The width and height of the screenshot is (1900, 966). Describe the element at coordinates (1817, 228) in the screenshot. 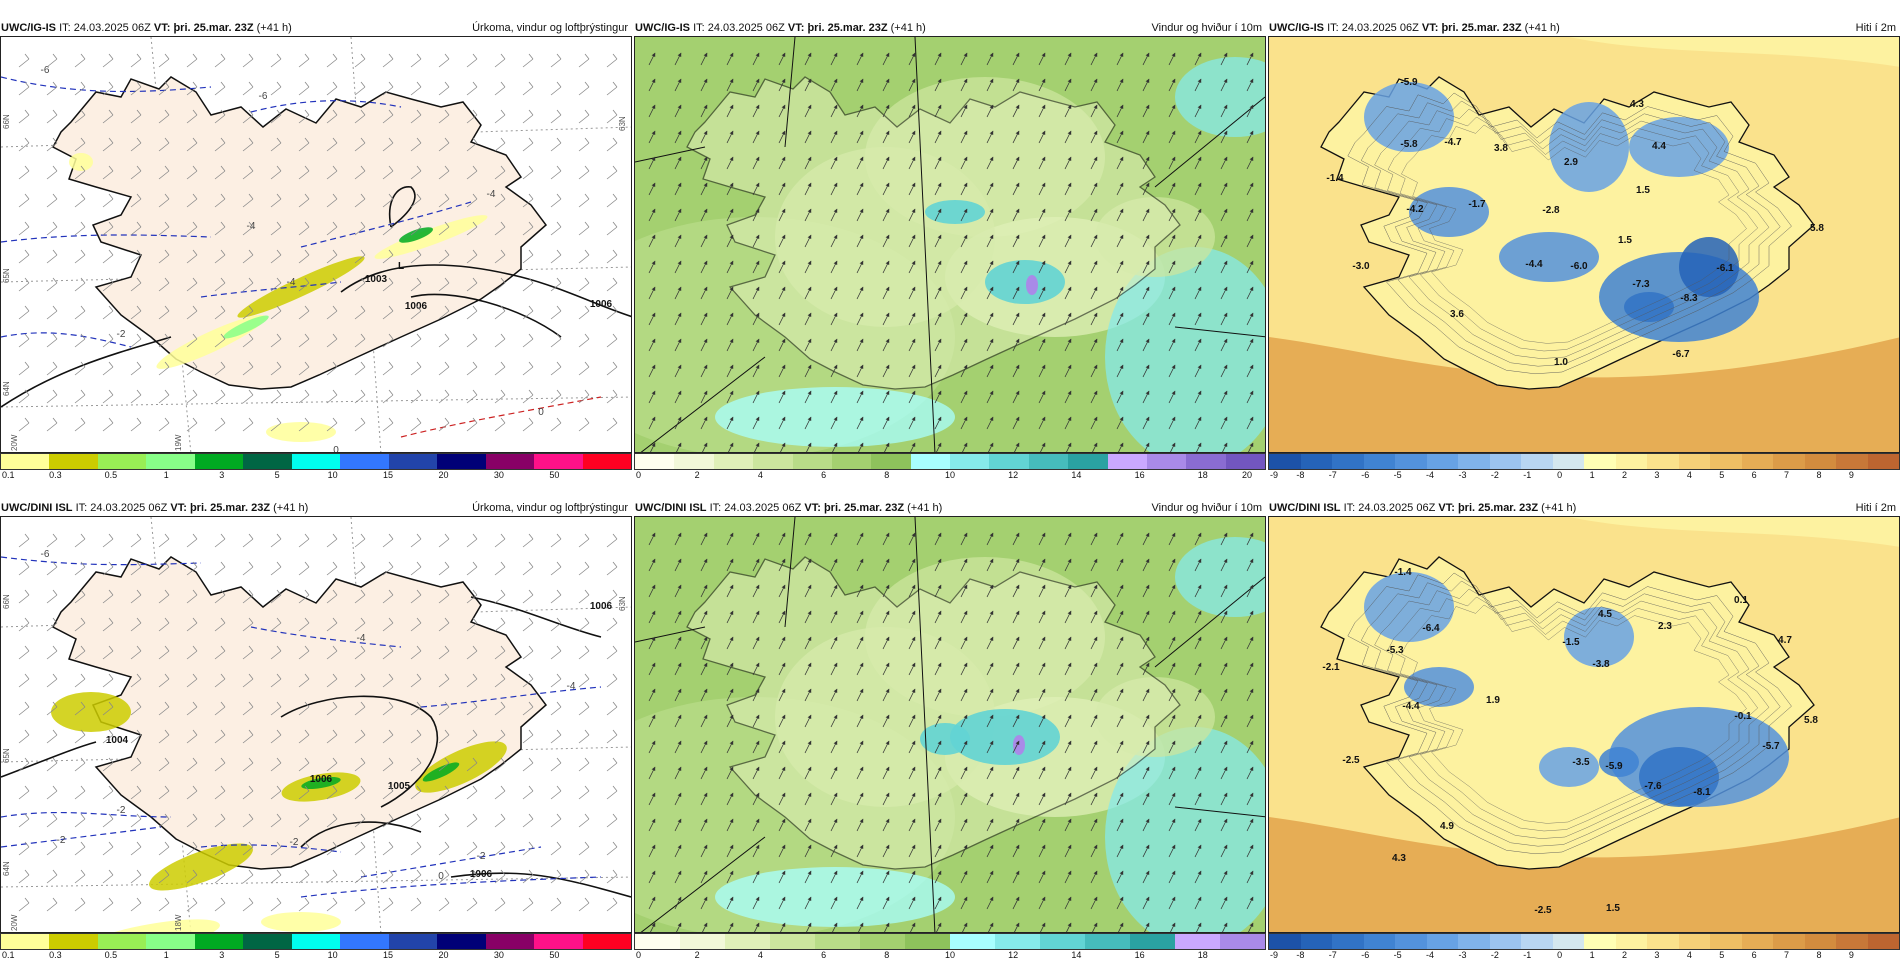

I see `temperature-label: 5.8` at that location.